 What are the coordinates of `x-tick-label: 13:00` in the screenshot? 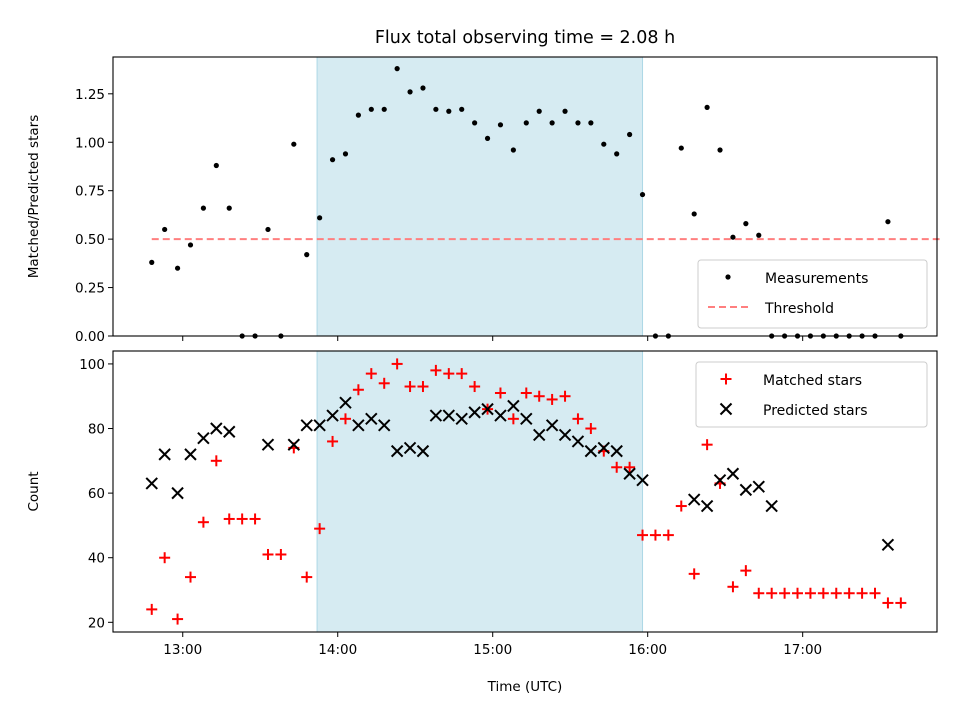 It's located at (182, 650).